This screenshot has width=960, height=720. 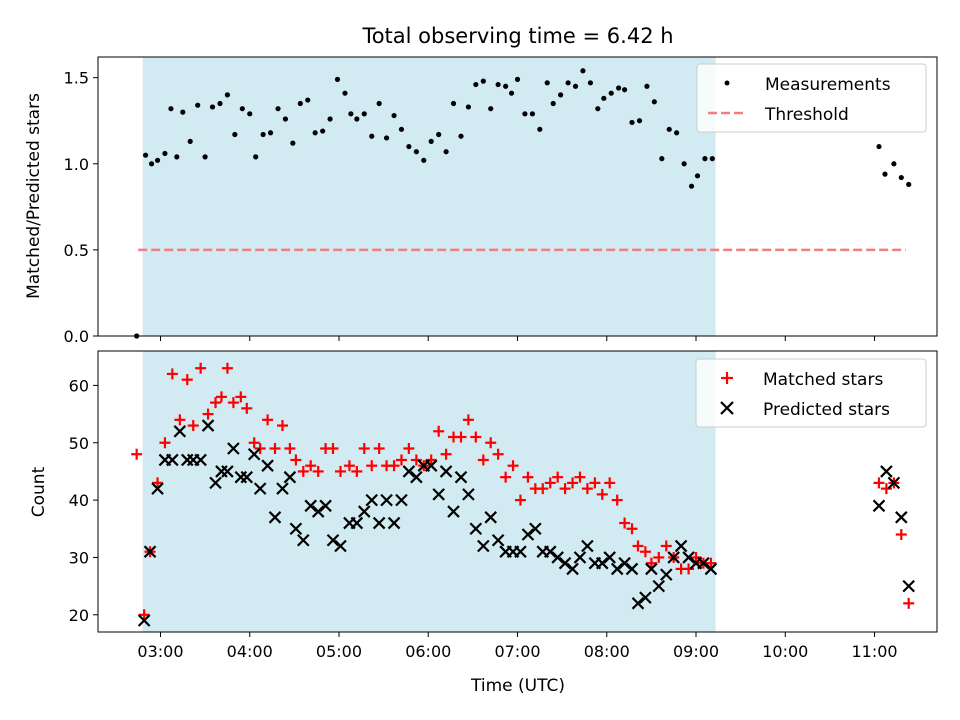 What do you see at coordinates (806, 115) in the screenshot?
I see `legend-threshold-label: Threshold` at bounding box center [806, 115].